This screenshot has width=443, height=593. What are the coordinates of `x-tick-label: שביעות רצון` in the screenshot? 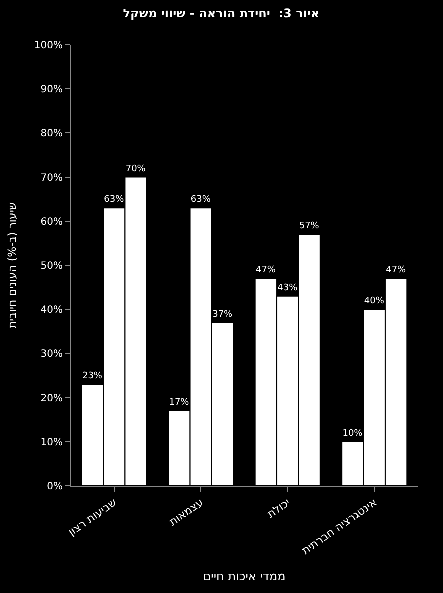 It's located at (93, 517).